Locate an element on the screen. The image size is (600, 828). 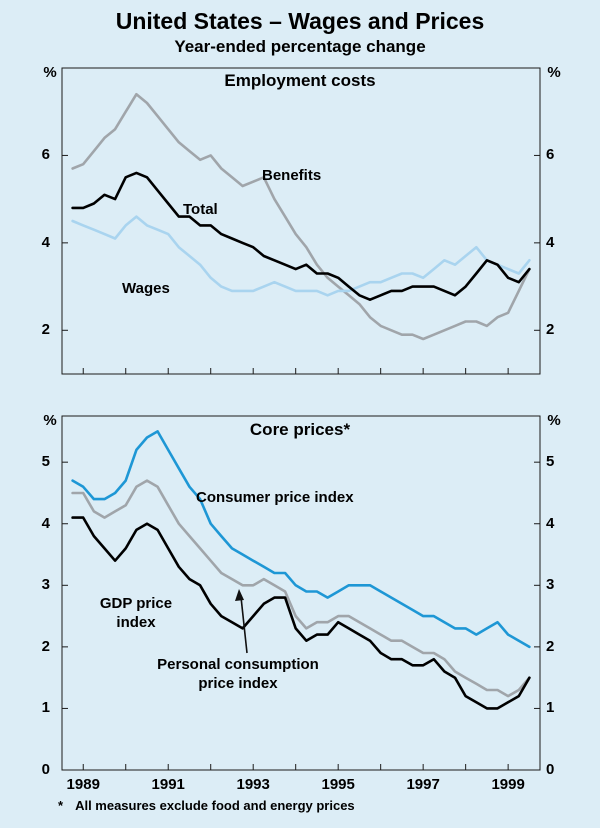
footnote-marker: * is located at coordinates (61, 805).